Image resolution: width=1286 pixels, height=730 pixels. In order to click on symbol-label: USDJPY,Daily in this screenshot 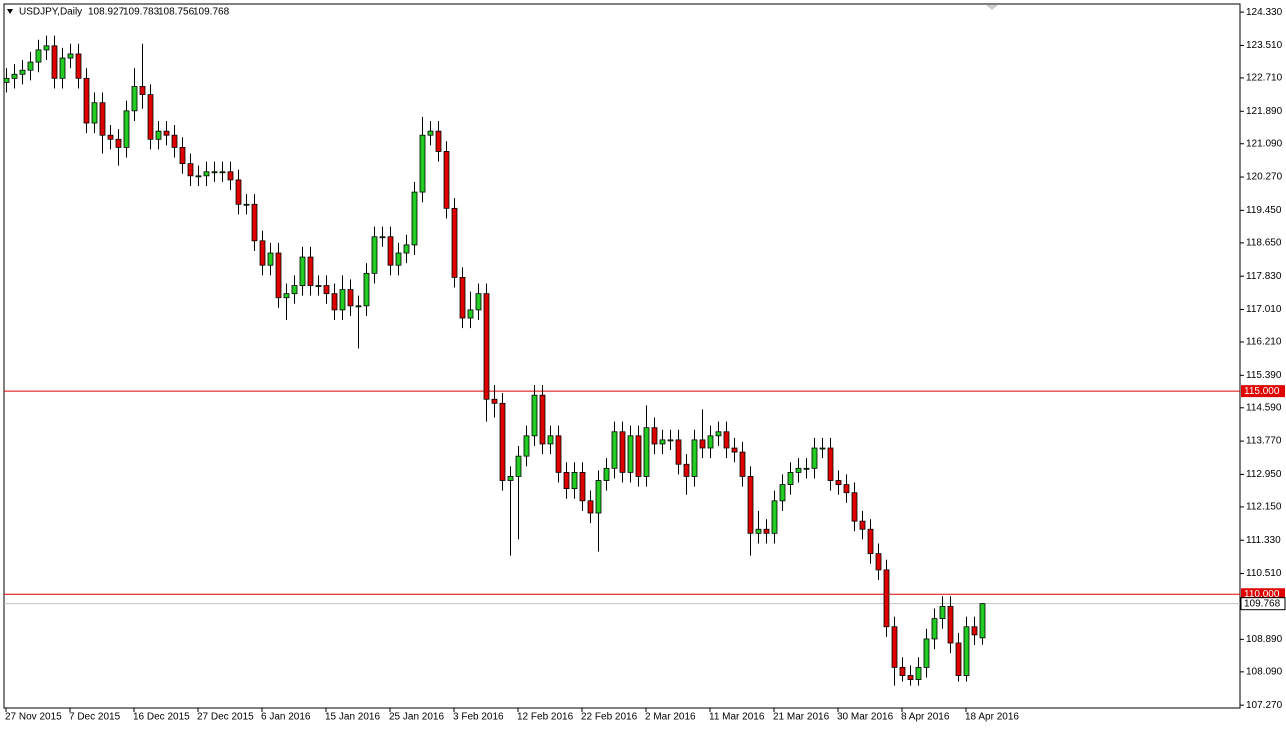, I will do `click(50, 12)`.